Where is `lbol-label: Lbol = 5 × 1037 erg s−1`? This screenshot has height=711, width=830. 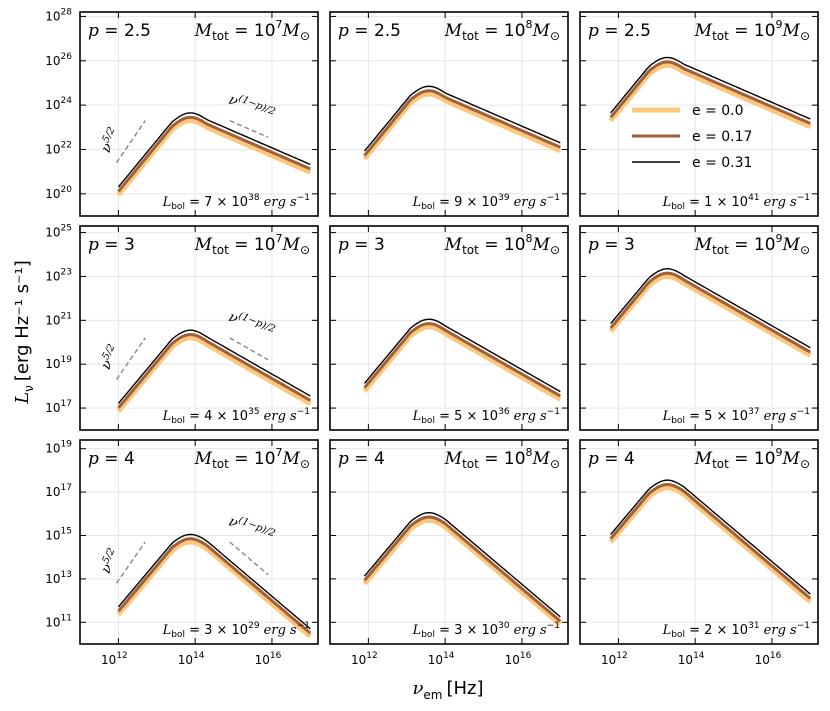 lbol-label: Lbol = 5 × 1037 erg s−1 is located at coordinates (736, 416).